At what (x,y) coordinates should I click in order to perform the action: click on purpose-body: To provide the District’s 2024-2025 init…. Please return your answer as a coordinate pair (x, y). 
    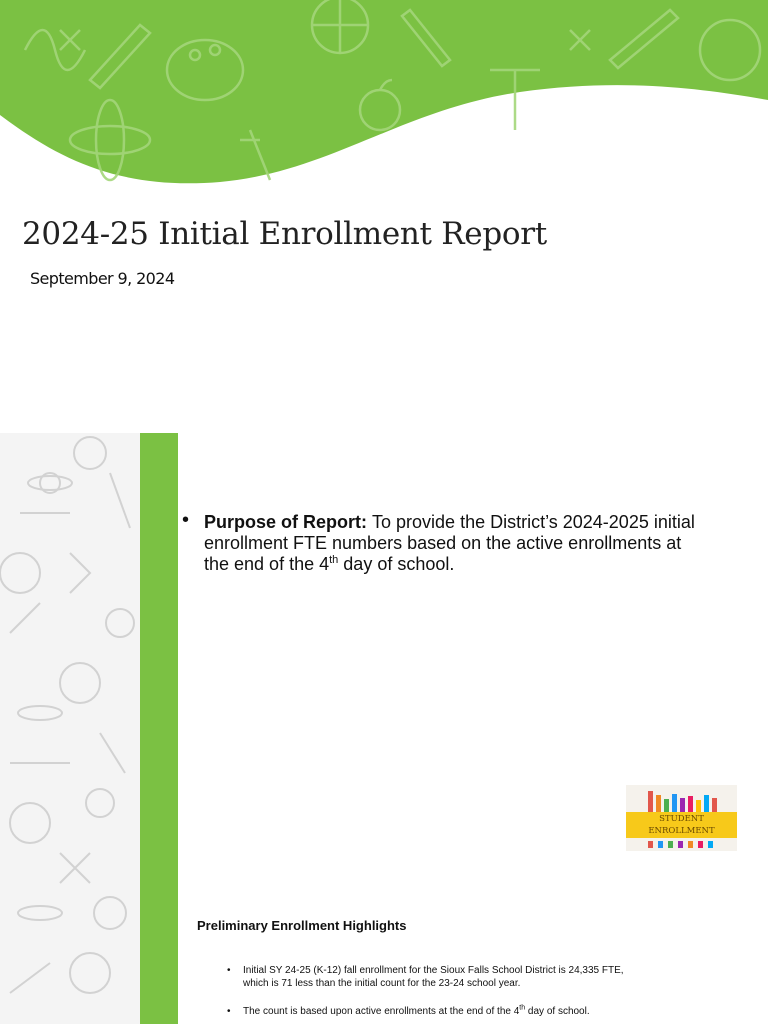
    Looking at the image, I should click on (449, 543).